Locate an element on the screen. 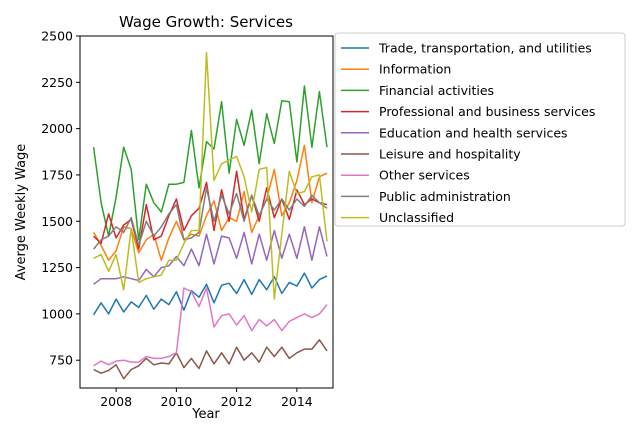 Image resolution: width=640 pixels, height=437 pixels. legend-entry-label: Unclassified is located at coordinates (416, 217).